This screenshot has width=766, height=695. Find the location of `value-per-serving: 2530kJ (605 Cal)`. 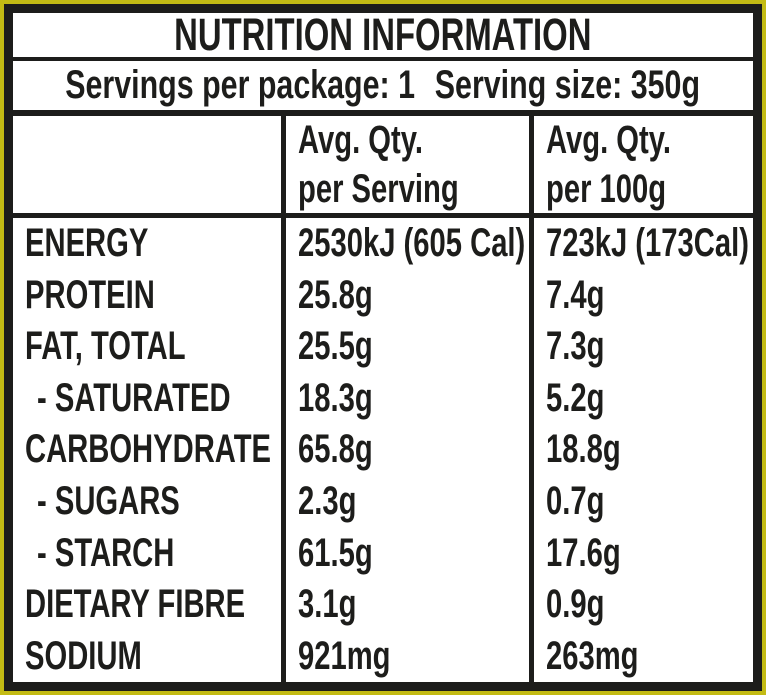

value-per-serving: 2530kJ (605 Cal) is located at coordinates (405, 244).